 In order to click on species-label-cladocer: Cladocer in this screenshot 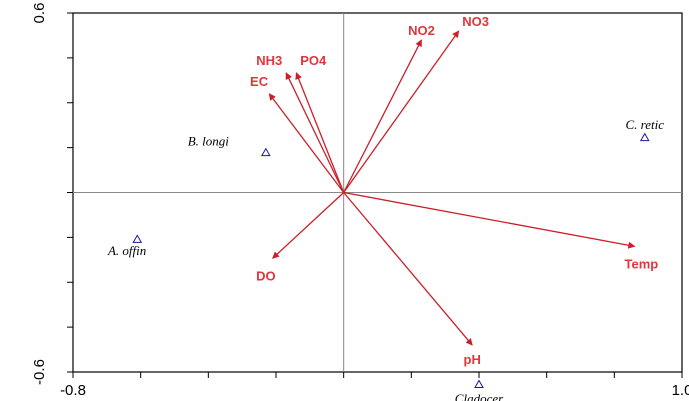, I will do `click(479, 396)`.